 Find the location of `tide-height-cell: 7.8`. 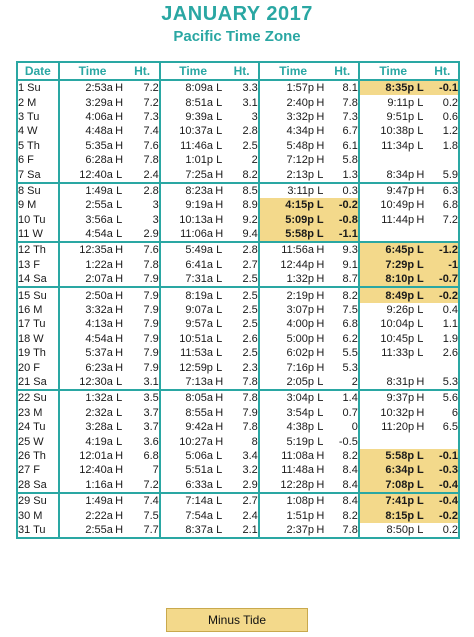

tide-height-cell: 7.8 is located at coordinates (242, 398).